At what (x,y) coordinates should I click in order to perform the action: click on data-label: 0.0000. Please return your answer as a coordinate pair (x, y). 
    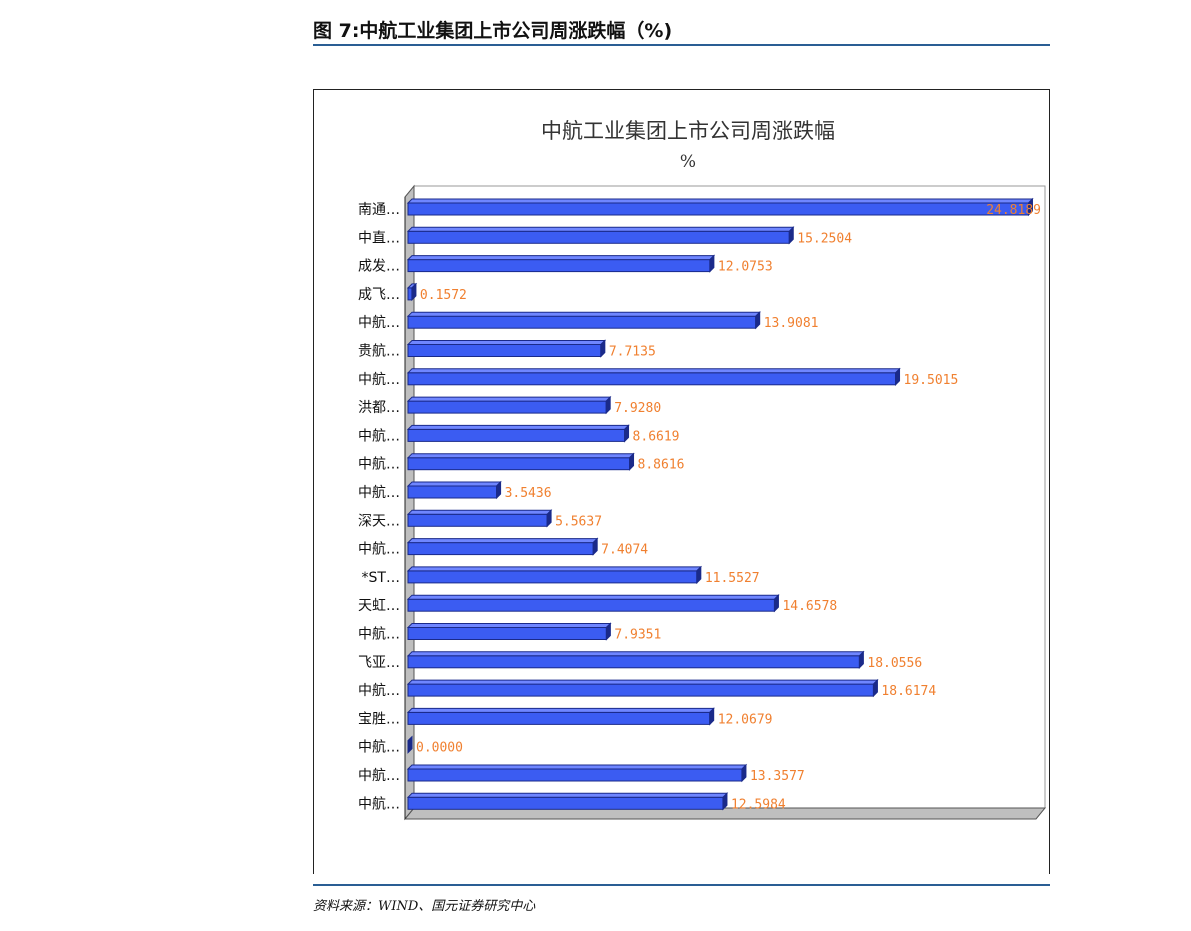
    Looking at the image, I should click on (439, 748).